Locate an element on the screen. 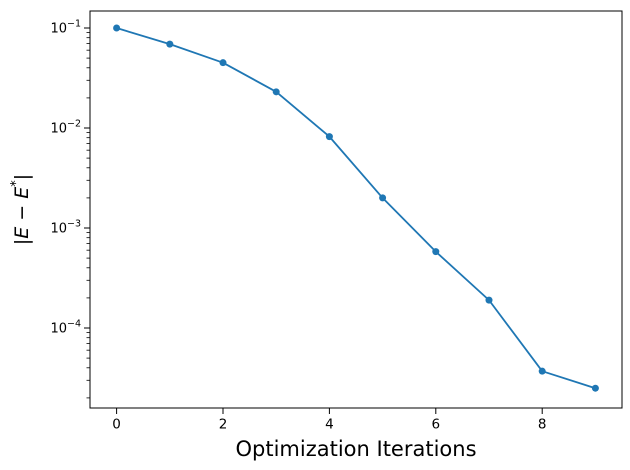 The width and height of the screenshot is (630, 470). x-tick-label: 2 is located at coordinates (223, 425).